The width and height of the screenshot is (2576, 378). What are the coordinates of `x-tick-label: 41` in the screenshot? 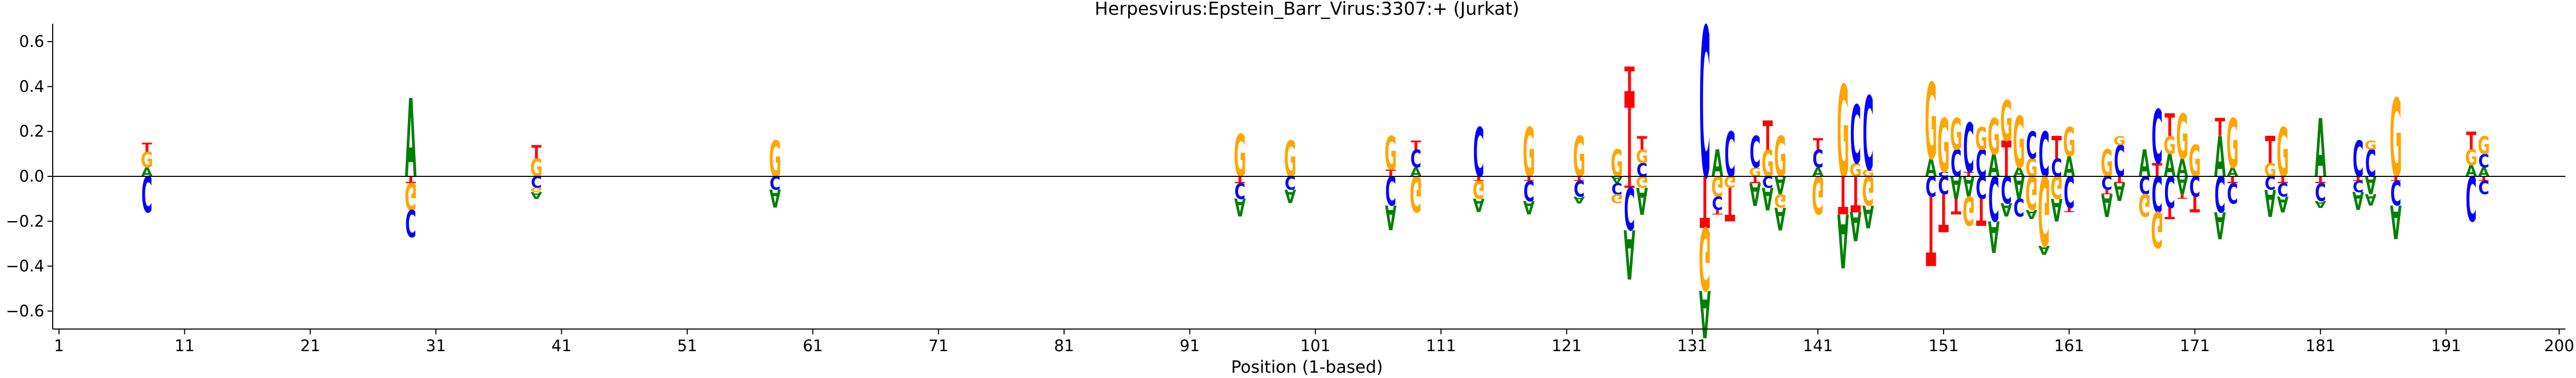 It's located at (561, 346).